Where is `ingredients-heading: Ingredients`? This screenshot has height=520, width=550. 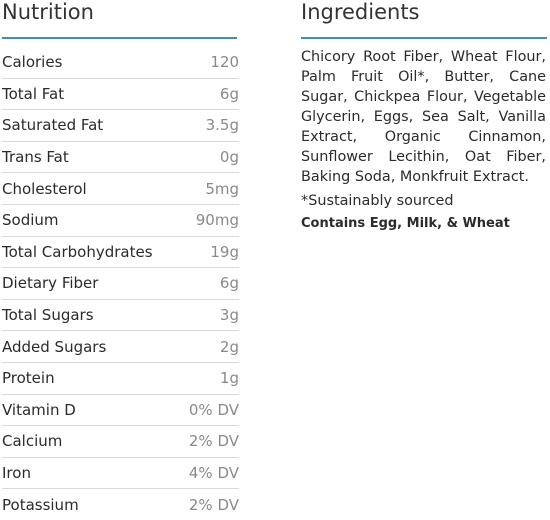
ingredients-heading: Ingredients is located at coordinates (360, 12).